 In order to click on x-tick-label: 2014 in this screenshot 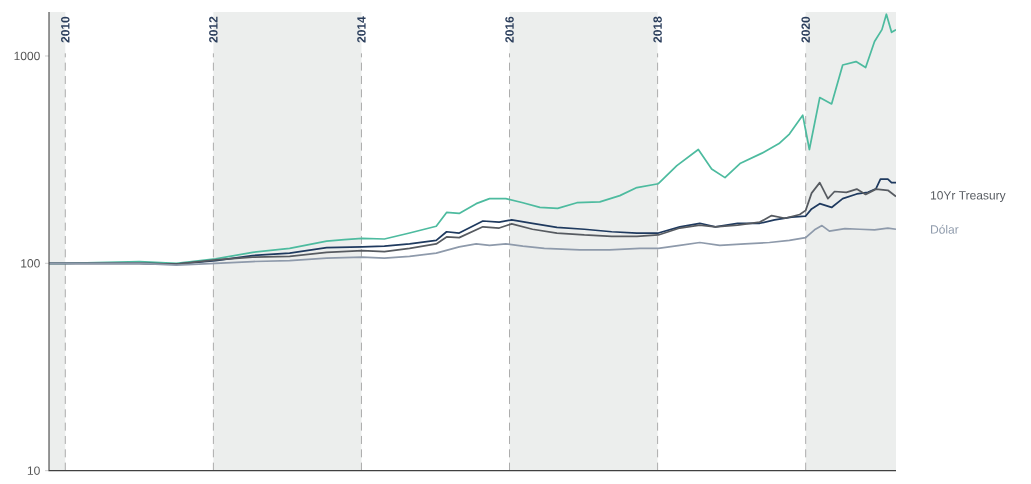, I will do `click(361, 29)`.